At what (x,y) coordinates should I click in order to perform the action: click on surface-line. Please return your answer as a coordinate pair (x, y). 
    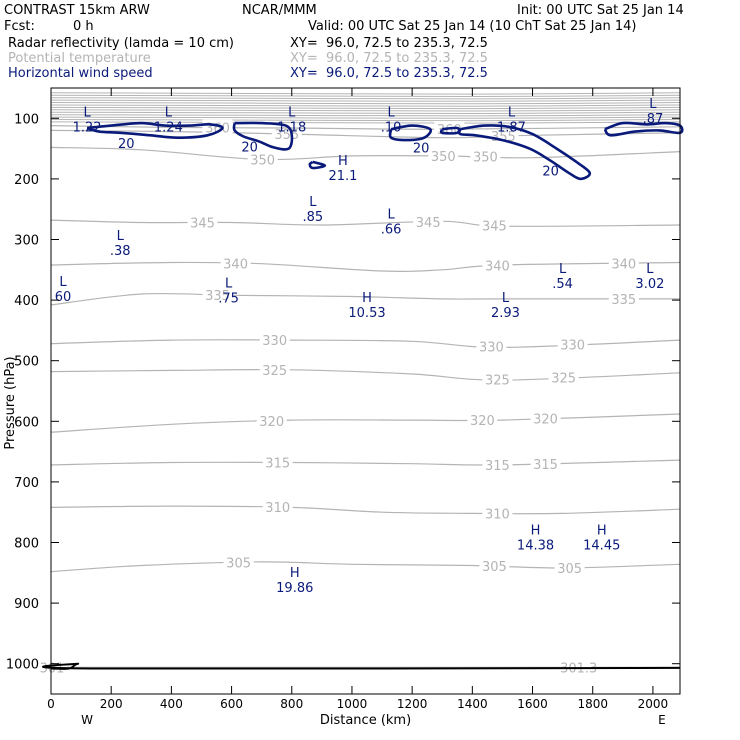
    Looking at the image, I should click on (361, 666).